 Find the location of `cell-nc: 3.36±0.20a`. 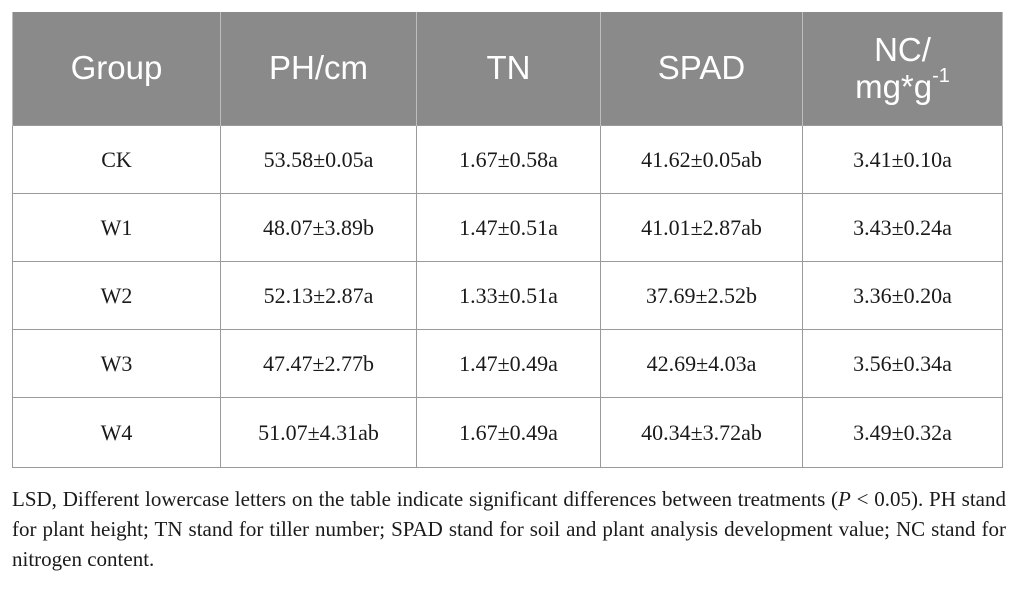

cell-nc: 3.36±0.20a is located at coordinates (902, 295).